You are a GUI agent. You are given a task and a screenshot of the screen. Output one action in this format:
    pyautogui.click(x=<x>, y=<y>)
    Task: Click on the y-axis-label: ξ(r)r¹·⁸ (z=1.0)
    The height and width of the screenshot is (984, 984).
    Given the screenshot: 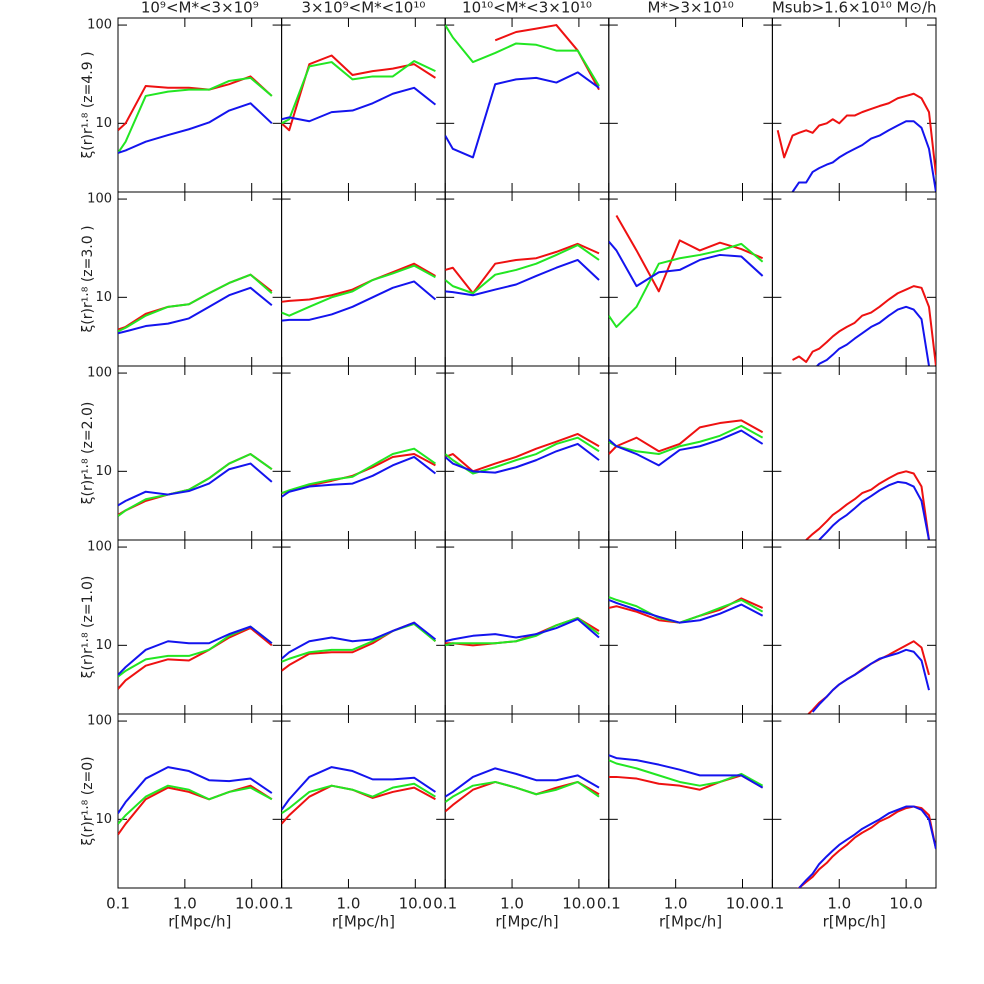 What is the action you would take?
    pyautogui.click(x=88, y=627)
    